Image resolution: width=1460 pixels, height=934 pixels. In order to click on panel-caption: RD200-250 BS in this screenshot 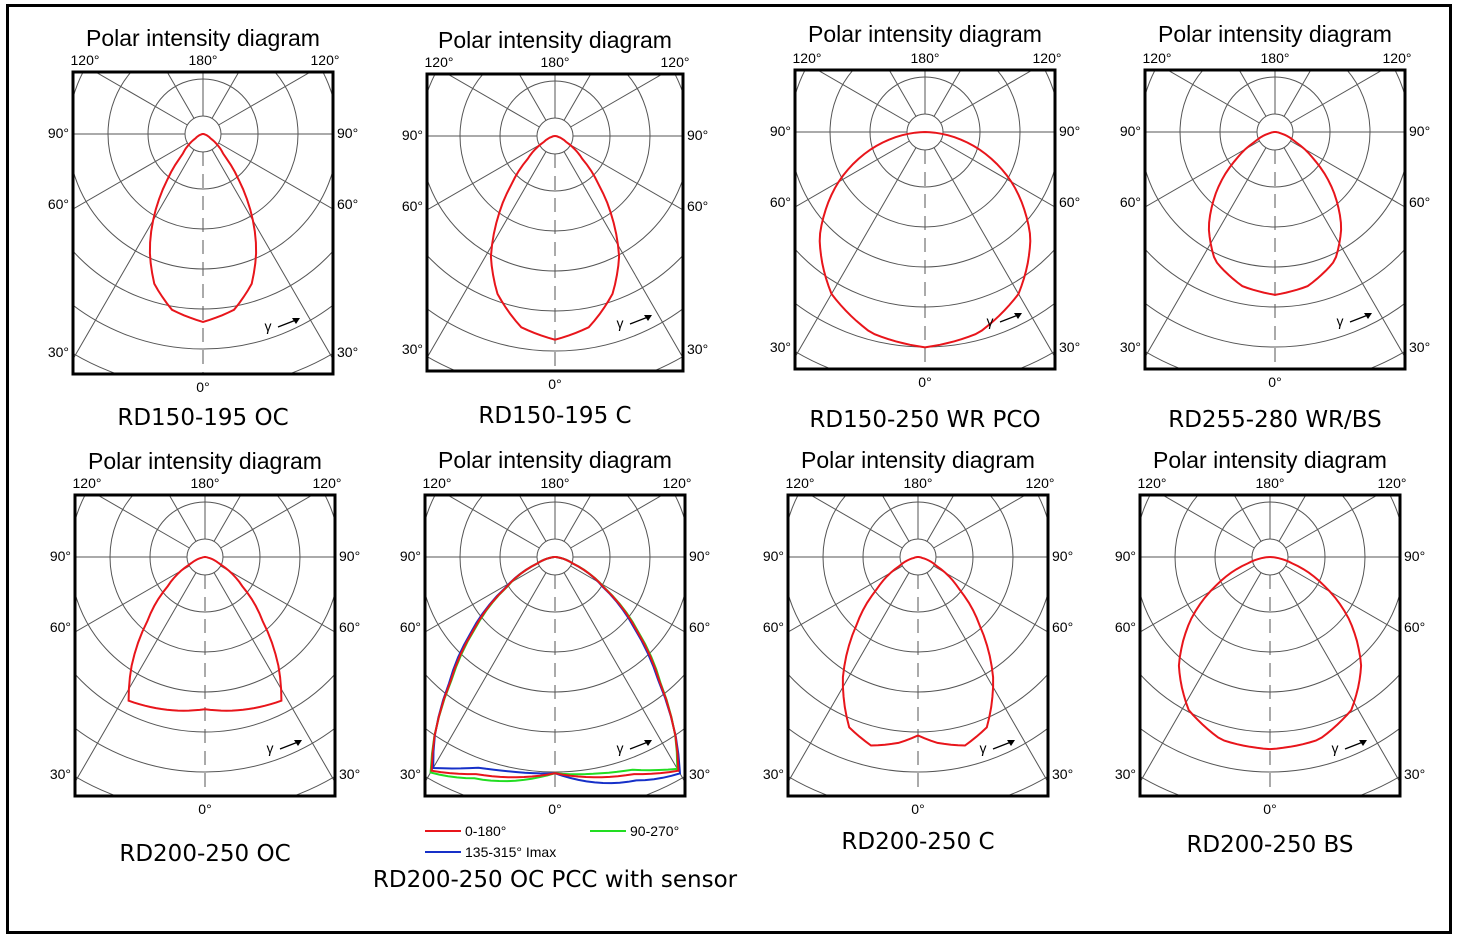, I will do `click(1269, 845)`.